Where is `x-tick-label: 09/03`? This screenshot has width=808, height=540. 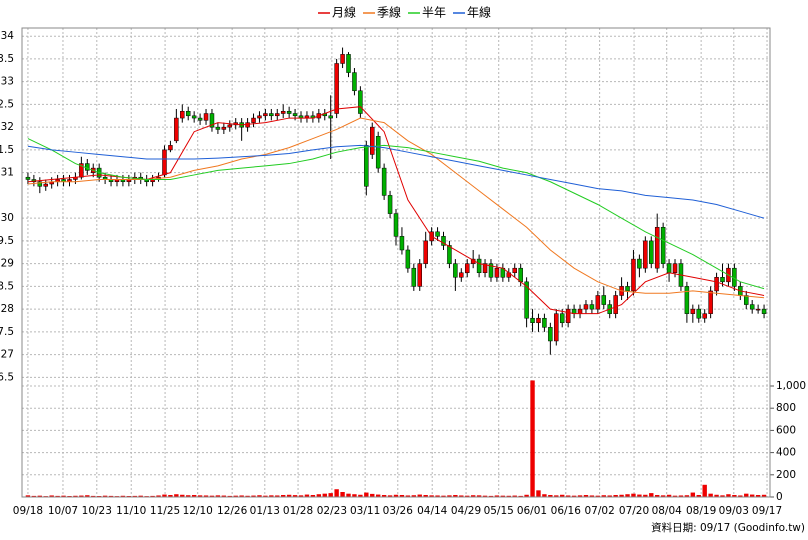 x-tick-label: 09/03 is located at coordinates (734, 511).